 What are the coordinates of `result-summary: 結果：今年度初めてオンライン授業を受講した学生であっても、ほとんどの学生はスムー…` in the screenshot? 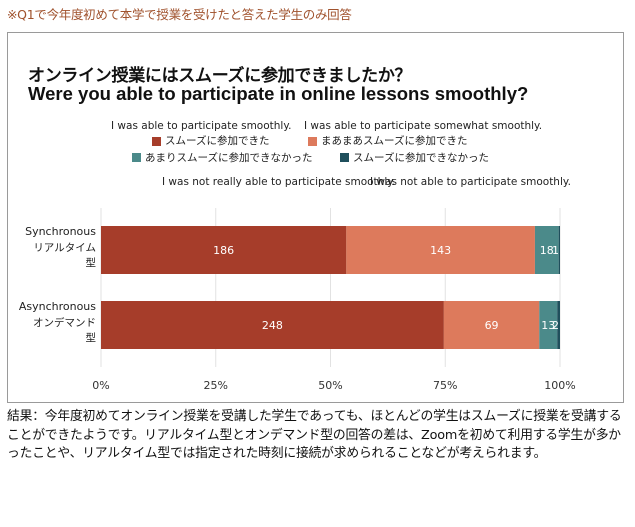 It's located at (314, 435).